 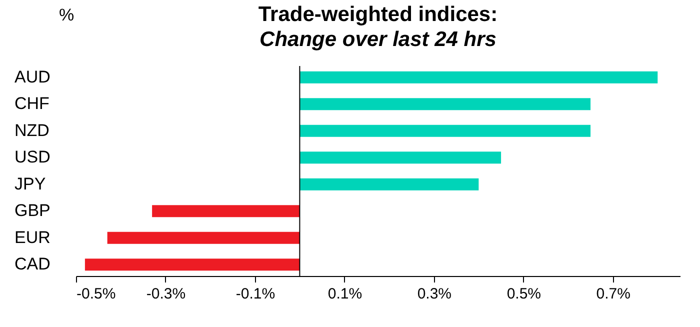 What do you see at coordinates (378, 39) in the screenshot?
I see `chart-subtitle: Change over last 24 hrs` at bounding box center [378, 39].